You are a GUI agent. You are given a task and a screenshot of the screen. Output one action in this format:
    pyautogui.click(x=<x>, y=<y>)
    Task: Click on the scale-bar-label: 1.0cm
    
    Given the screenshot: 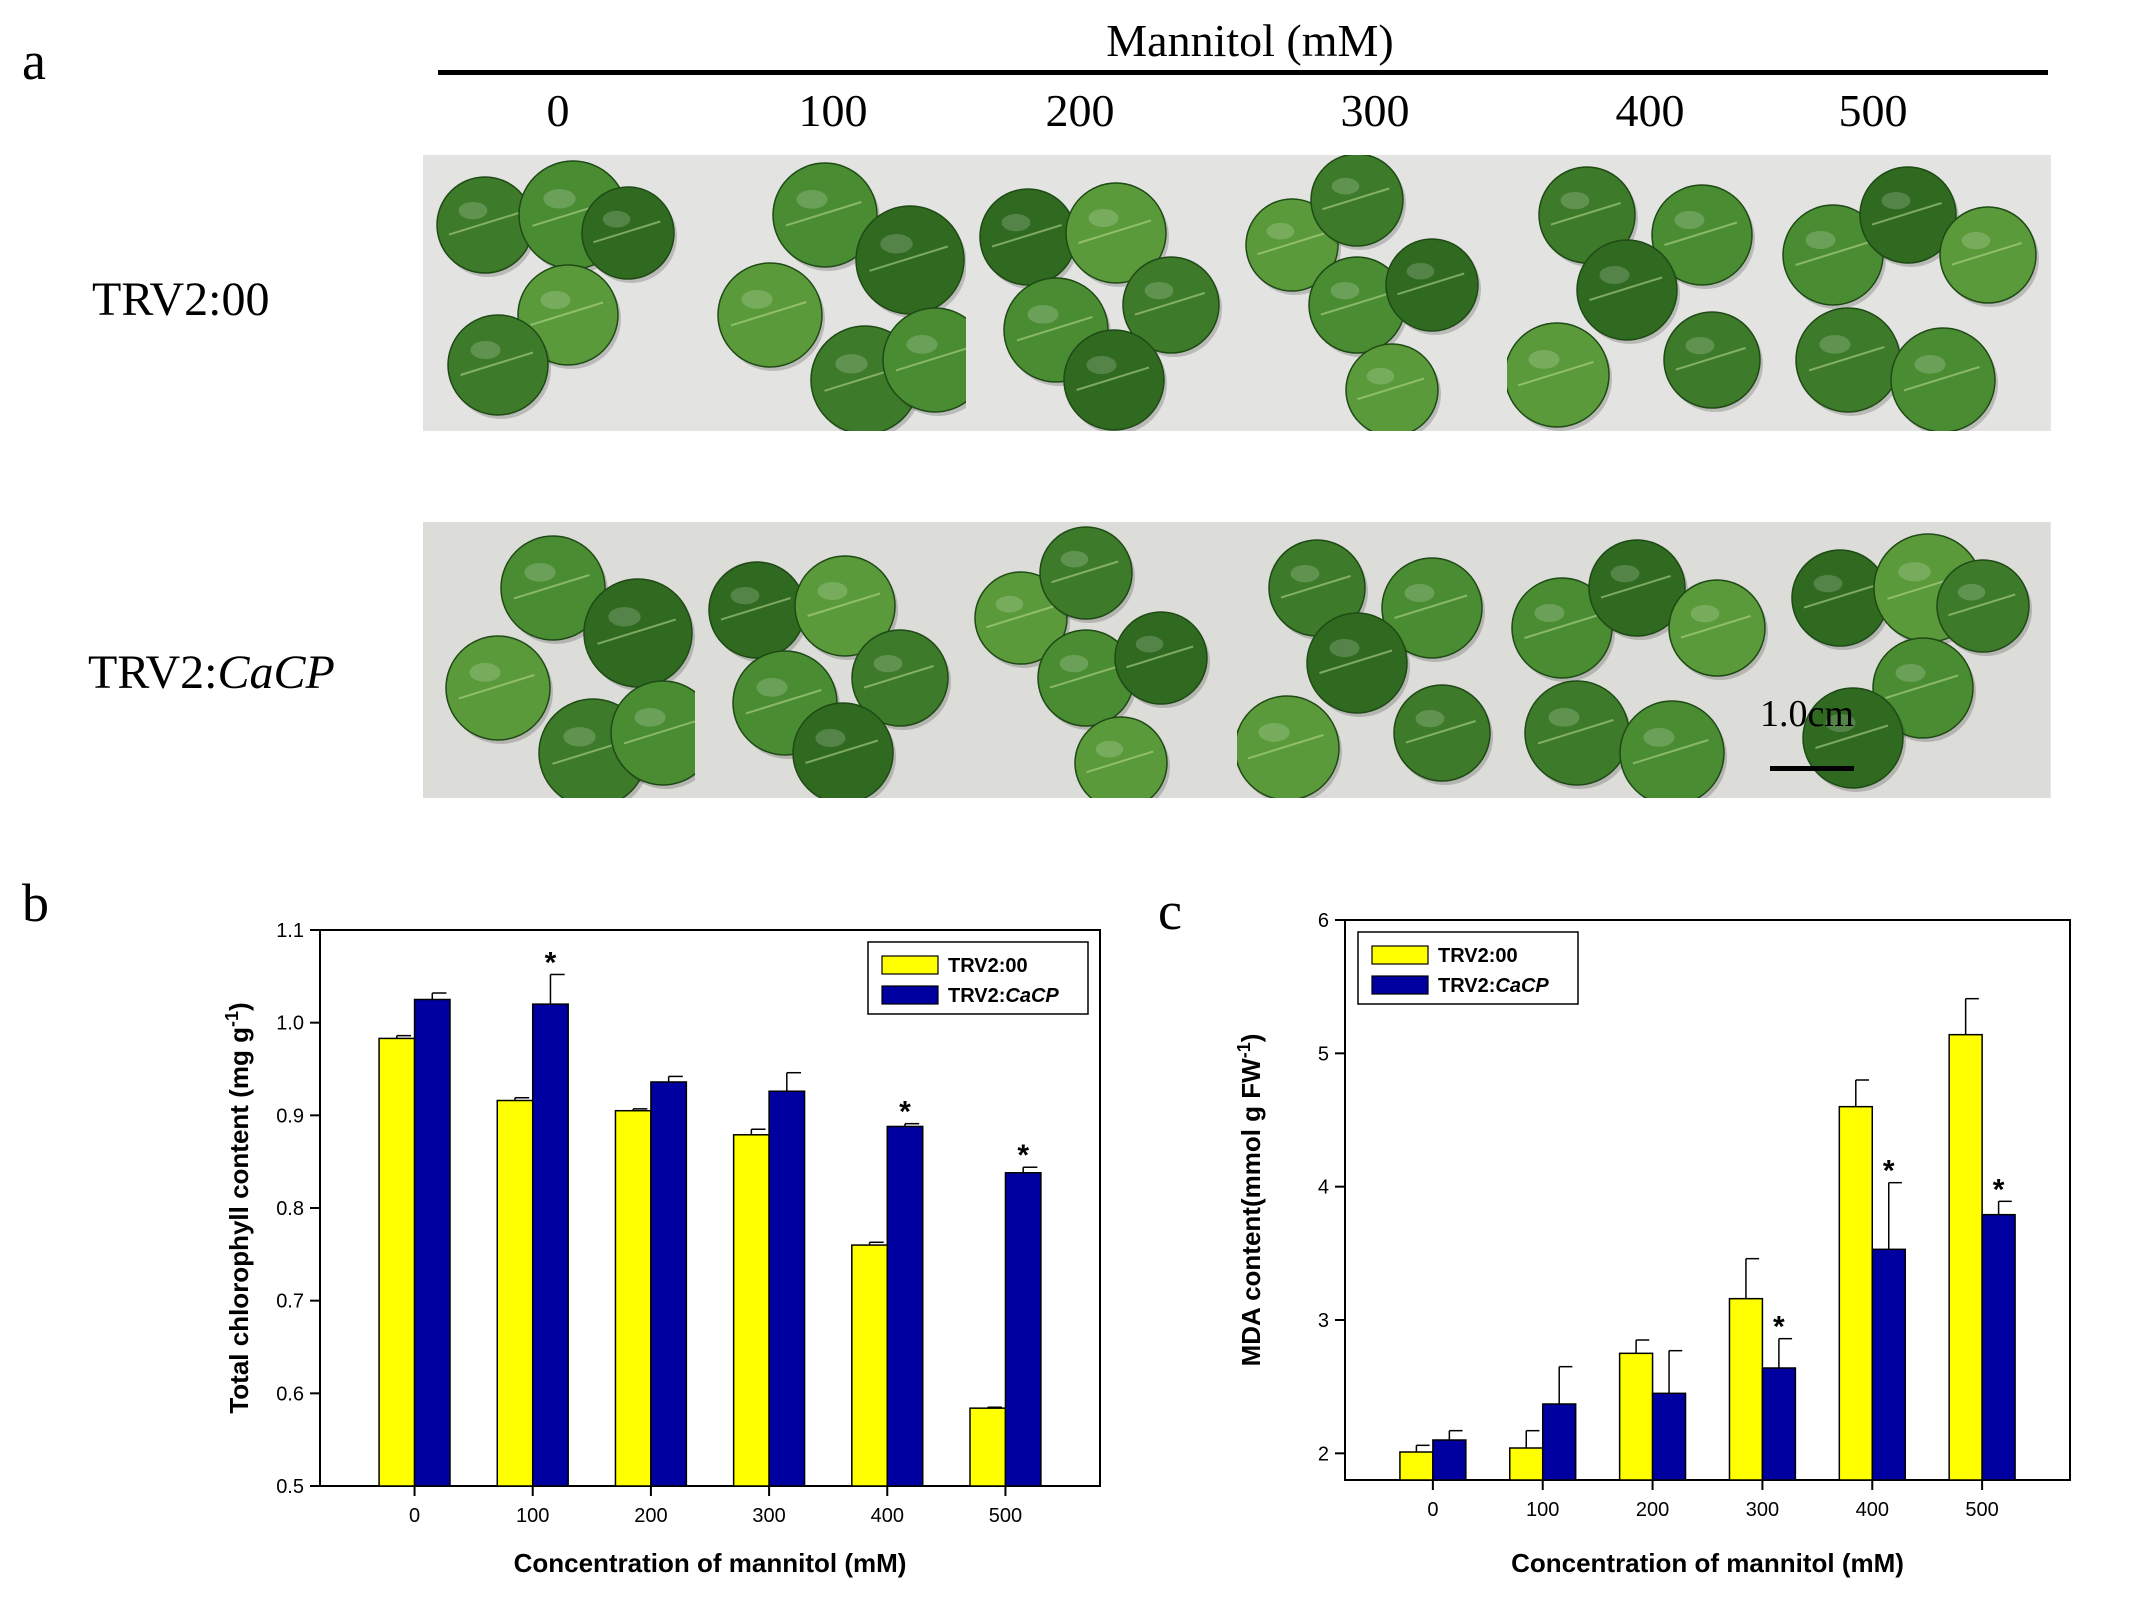 What is the action you would take?
    pyautogui.click(x=1807, y=714)
    